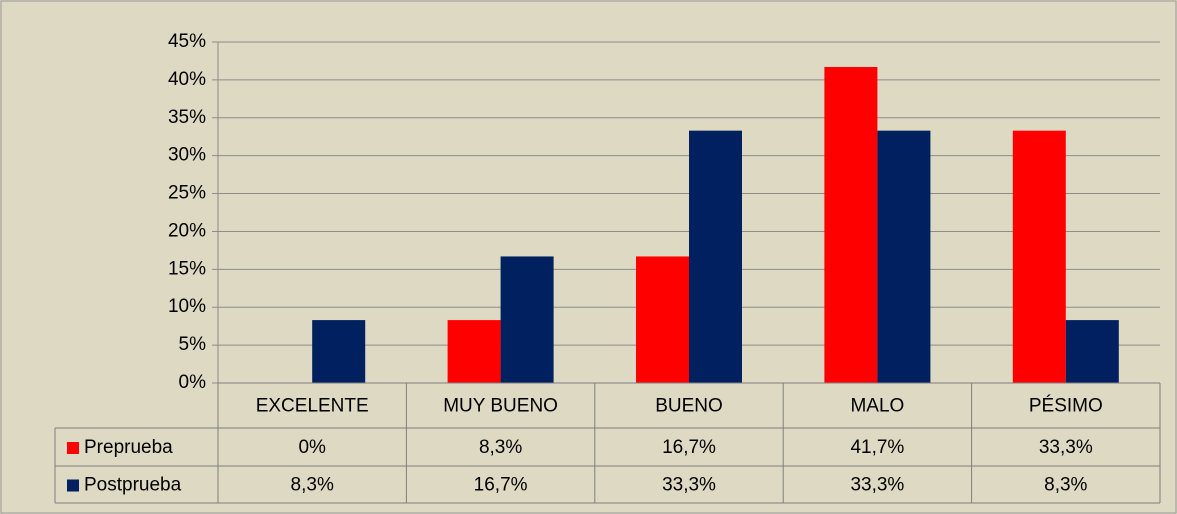 The image size is (1177, 514). I want to click on legend-label: Postprueba, so click(133, 485).